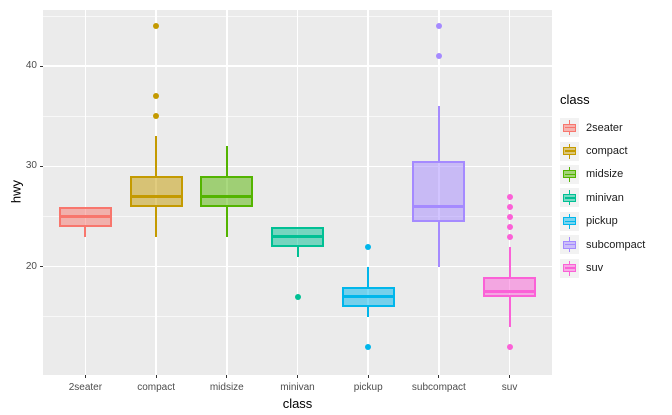 This screenshot has height=415, width=672. What do you see at coordinates (607, 151) in the screenshot?
I see `legend-label-compact: compact` at bounding box center [607, 151].